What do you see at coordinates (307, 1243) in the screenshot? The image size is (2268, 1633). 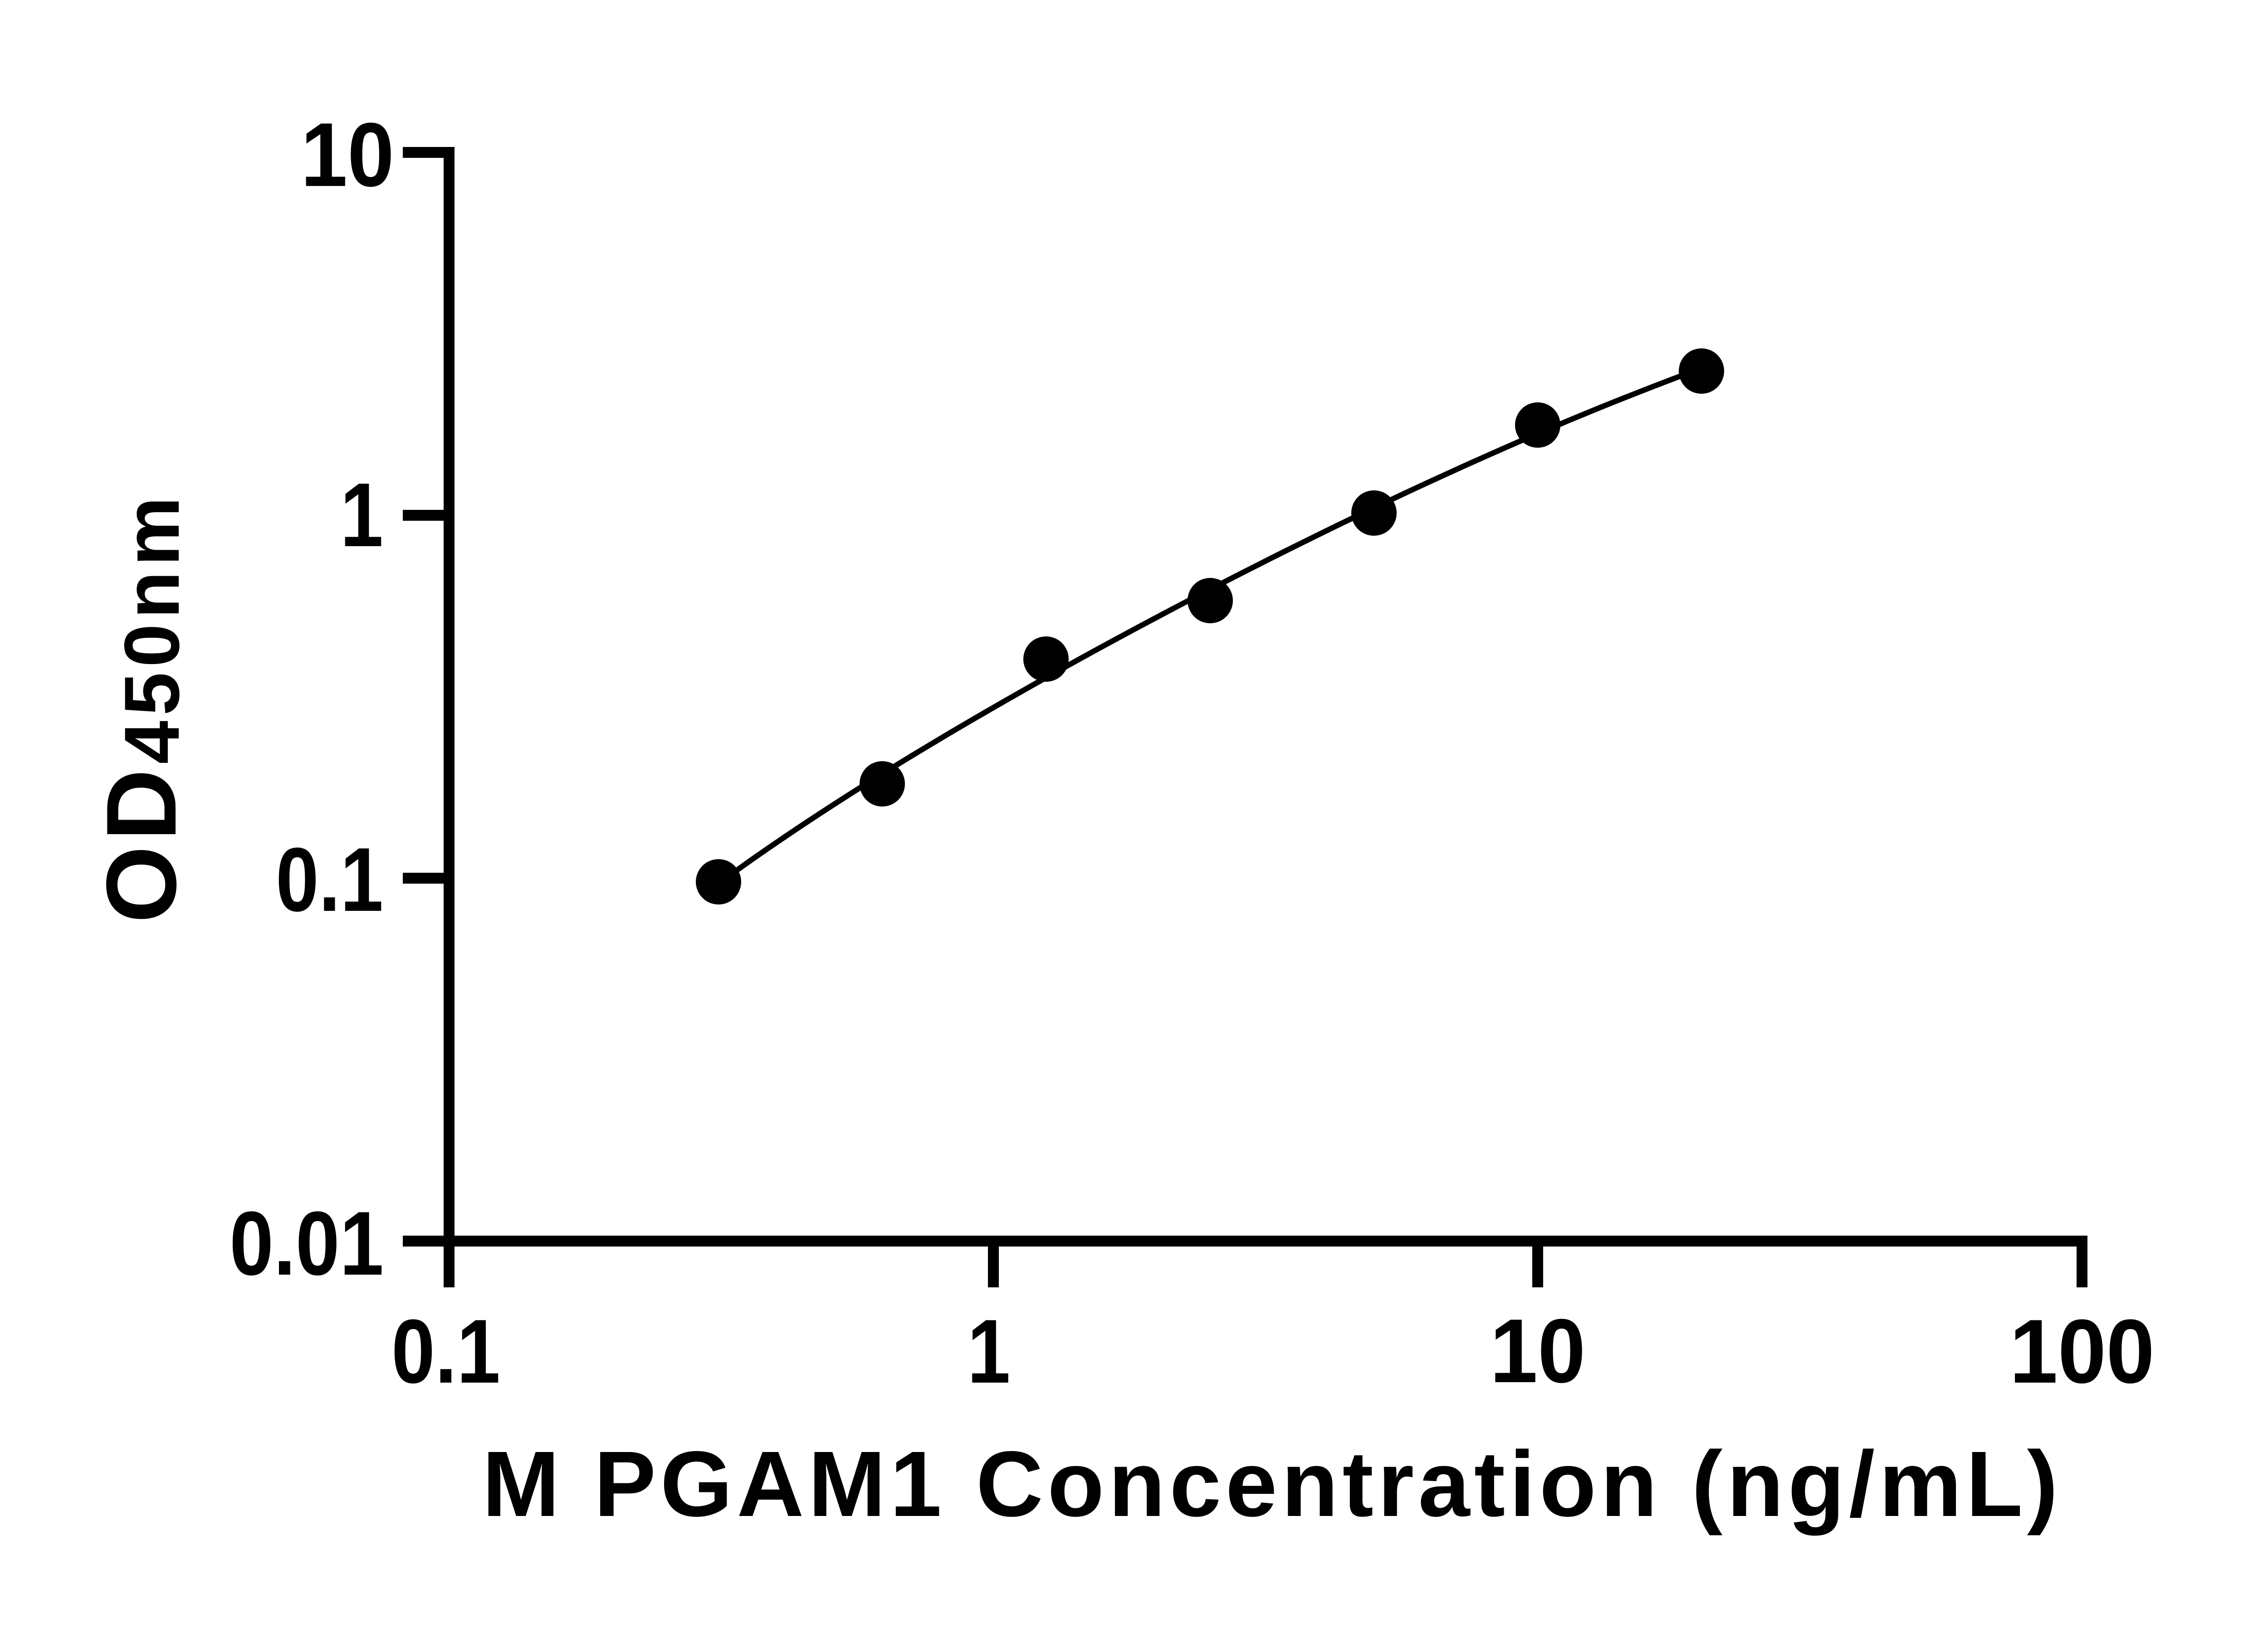 I see `svg-text: 0.01` at bounding box center [307, 1243].